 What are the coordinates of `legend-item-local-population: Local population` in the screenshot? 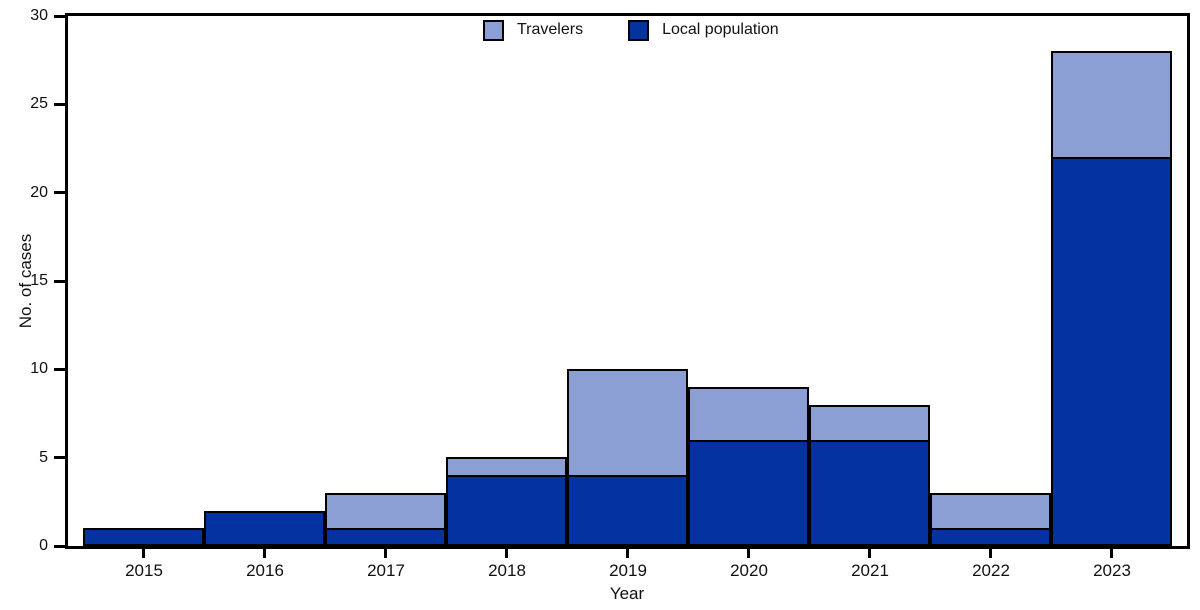 It's located at (703, 30).